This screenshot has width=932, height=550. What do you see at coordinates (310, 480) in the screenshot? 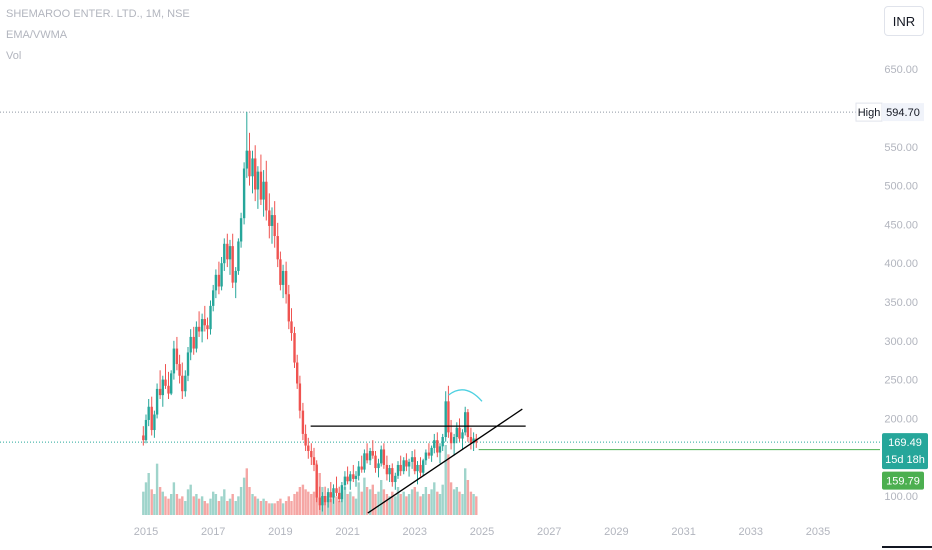
I see `volume-bars` at bounding box center [310, 480].